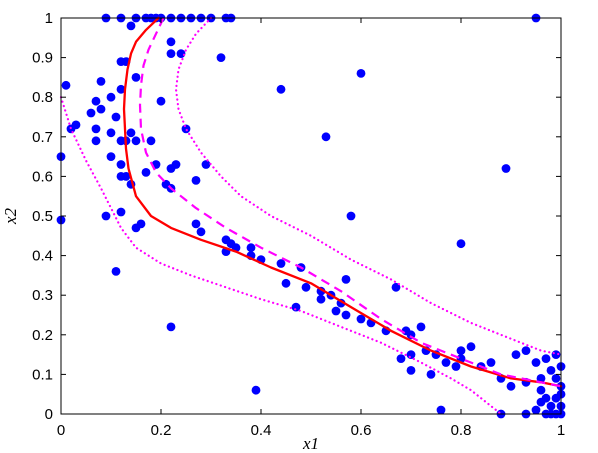 The height and width of the screenshot is (453, 598). Describe the element at coordinates (42, 335) in the screenshot. I see `y-tick-label-2: 0.2` at that location.